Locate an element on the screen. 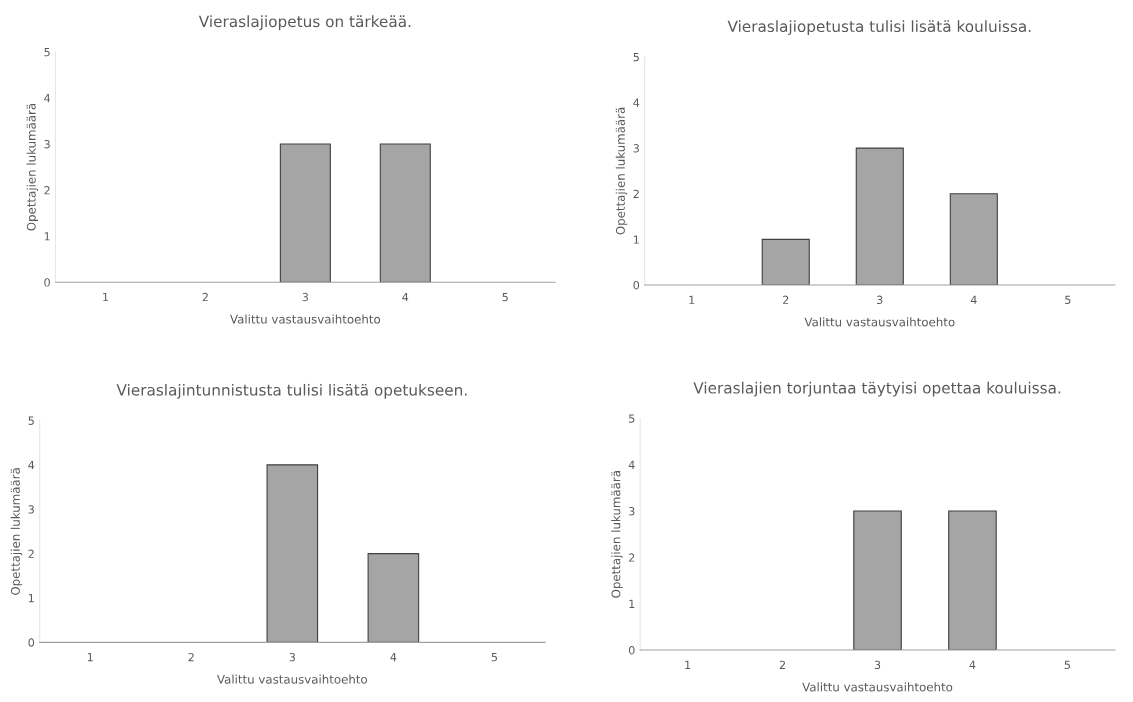  chart-title: Vieraslajiopetusta tulisi lisätä kouluissa. is located at coordinates (879, 28).